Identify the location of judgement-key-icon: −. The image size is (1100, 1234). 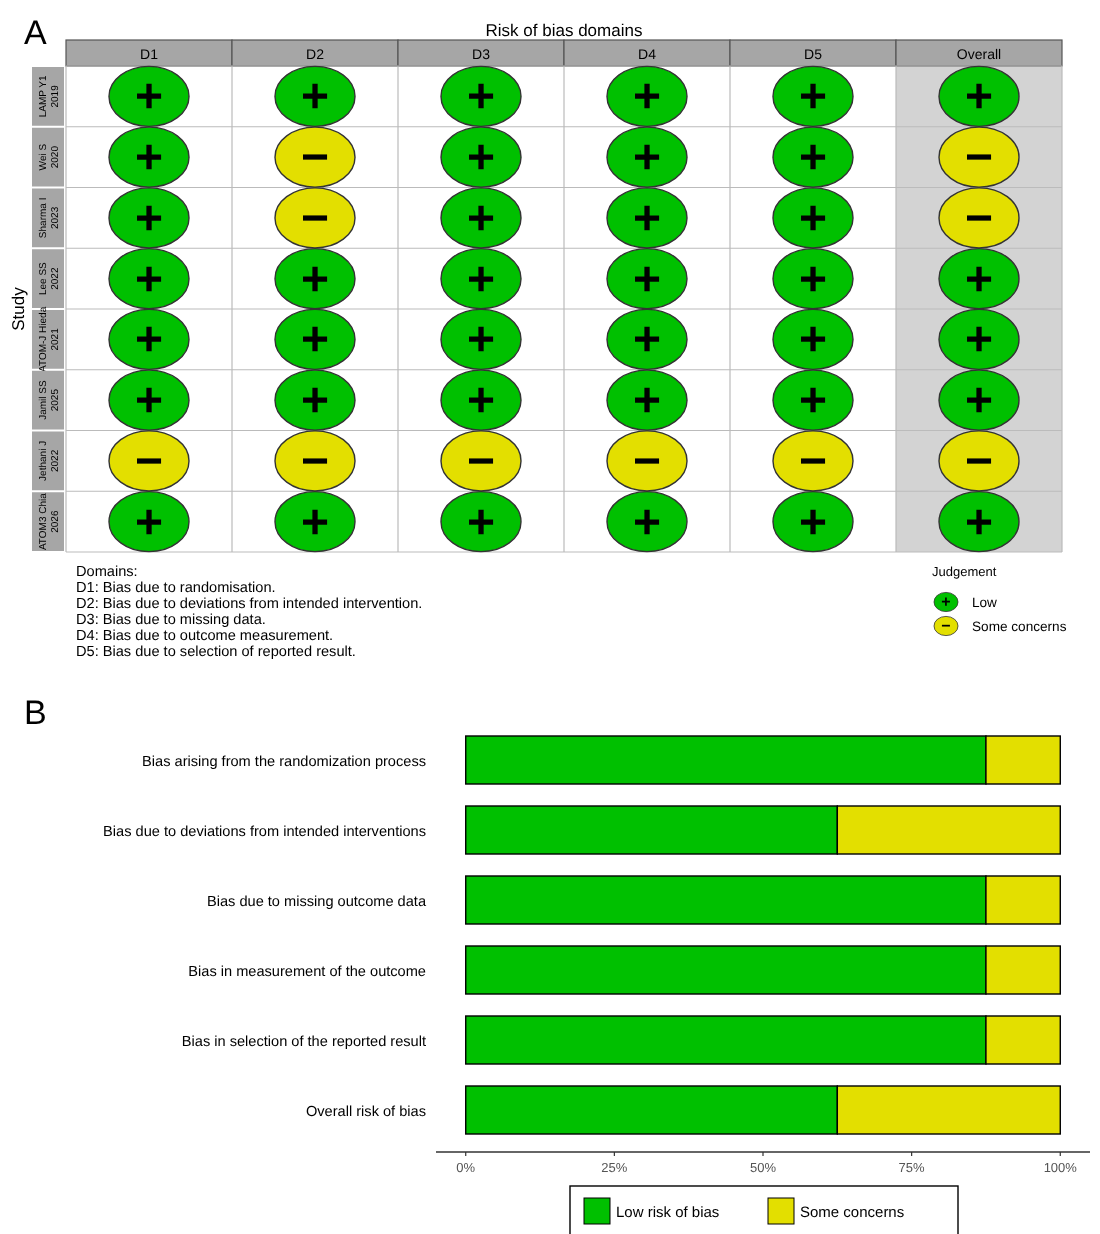
(946, 626).